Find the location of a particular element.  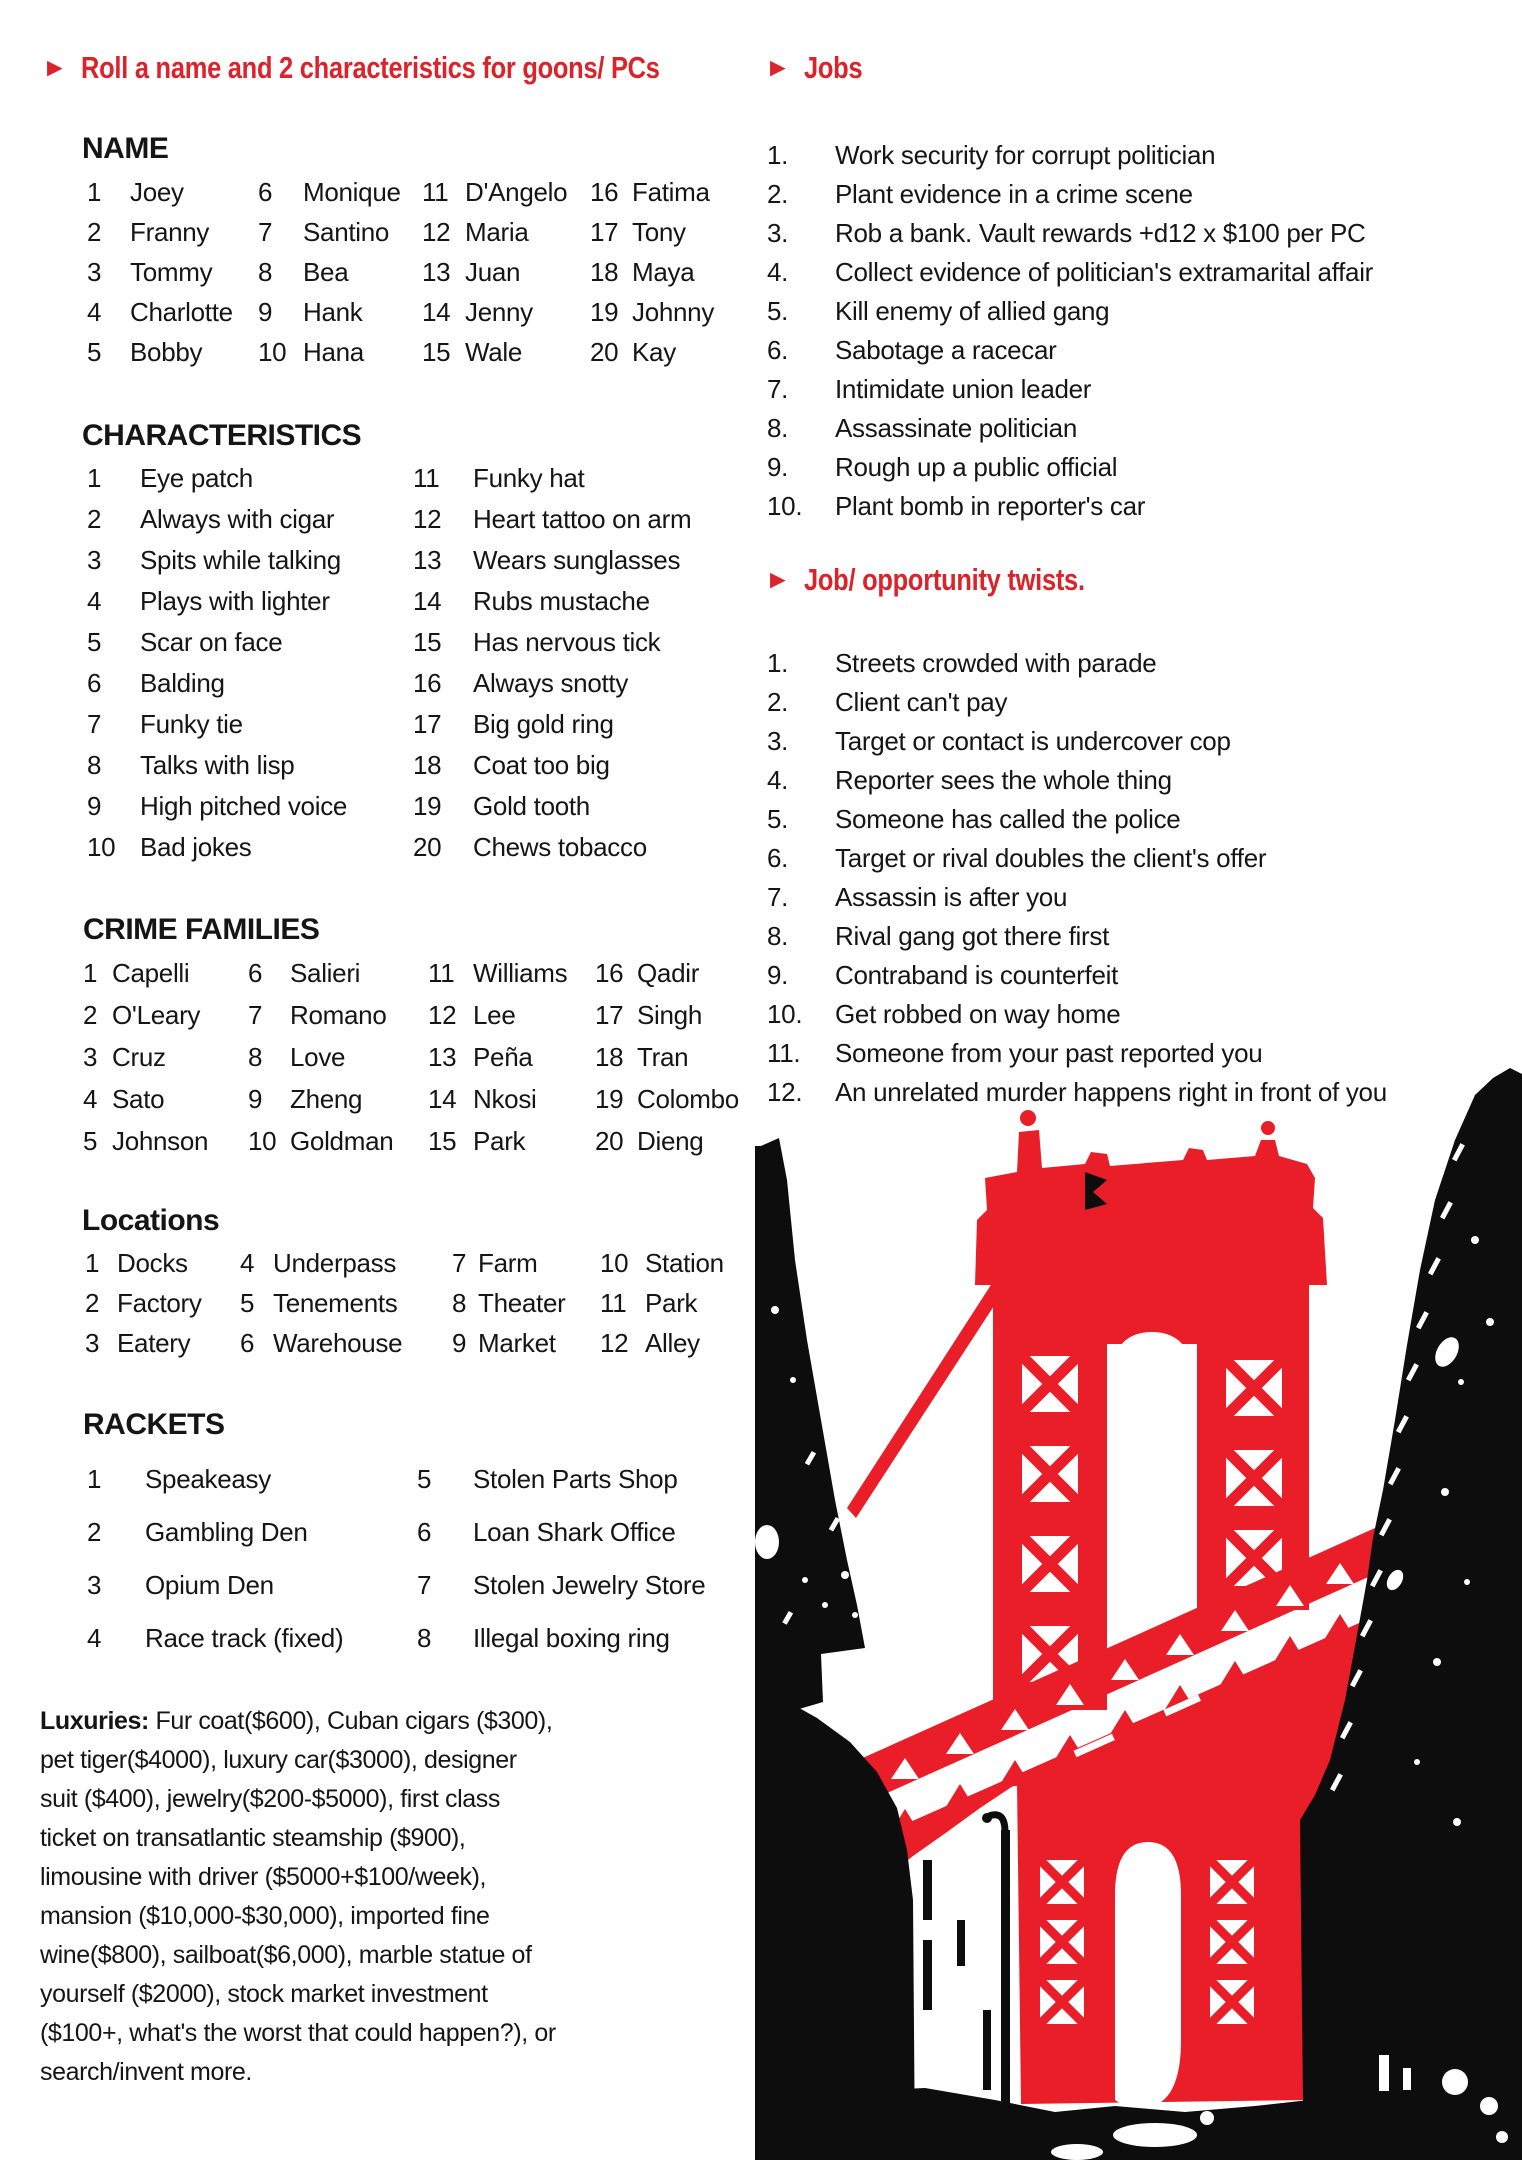

characteristic-value: Eye patch is located at coordinates (196, 478).